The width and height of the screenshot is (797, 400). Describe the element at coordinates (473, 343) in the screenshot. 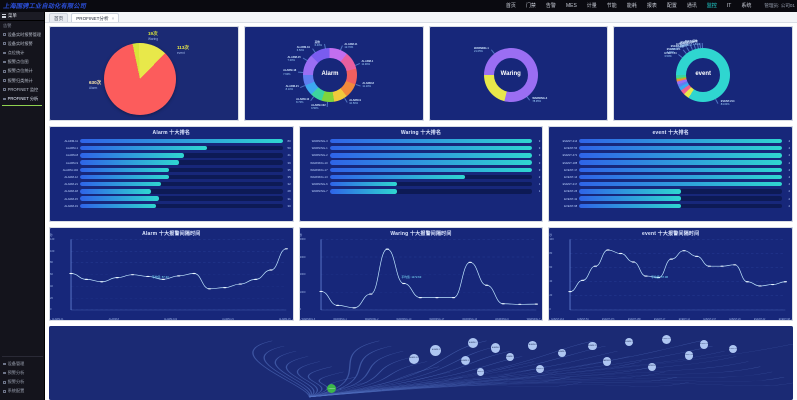

I see `network-node: ALARM-1` at that location.